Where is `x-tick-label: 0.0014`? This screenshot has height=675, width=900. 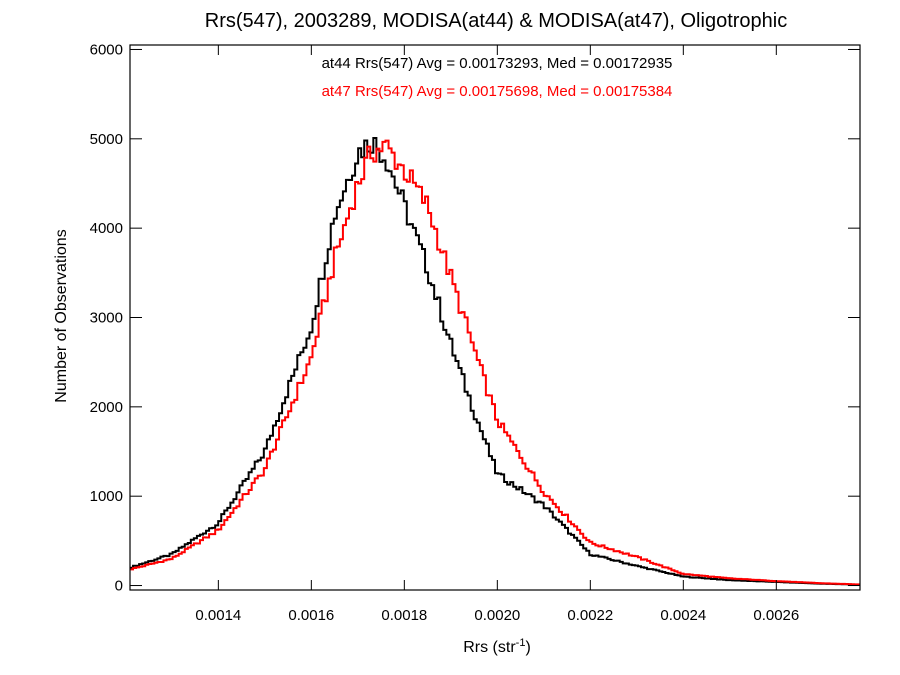
x-tick-label: 0.0014 is located at coordinates (218, 615).